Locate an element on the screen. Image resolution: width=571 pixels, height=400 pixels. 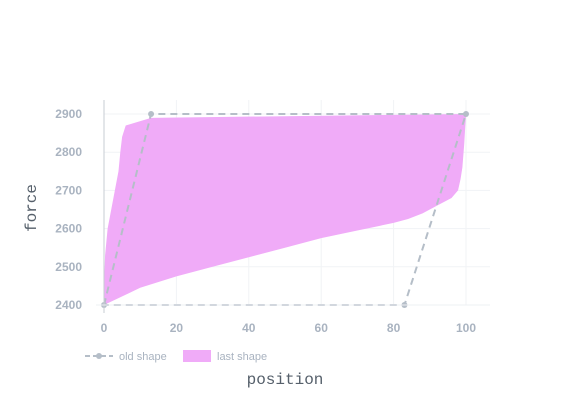
legend: old shape last shape is located at coordinates (176, 356).